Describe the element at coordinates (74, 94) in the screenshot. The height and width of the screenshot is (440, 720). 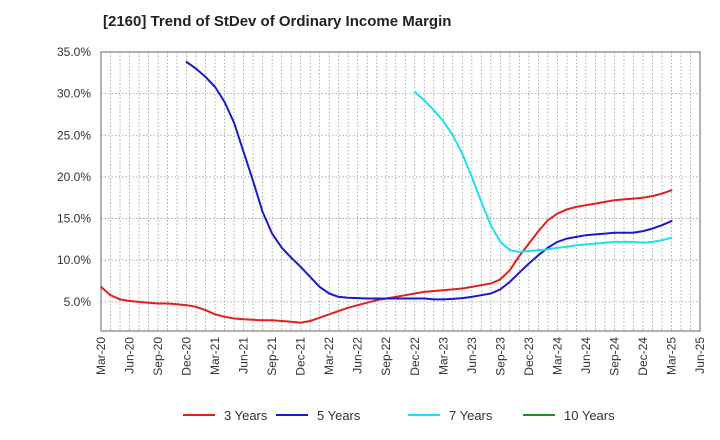
I see `y-tick-label: 30.0%` at that location.